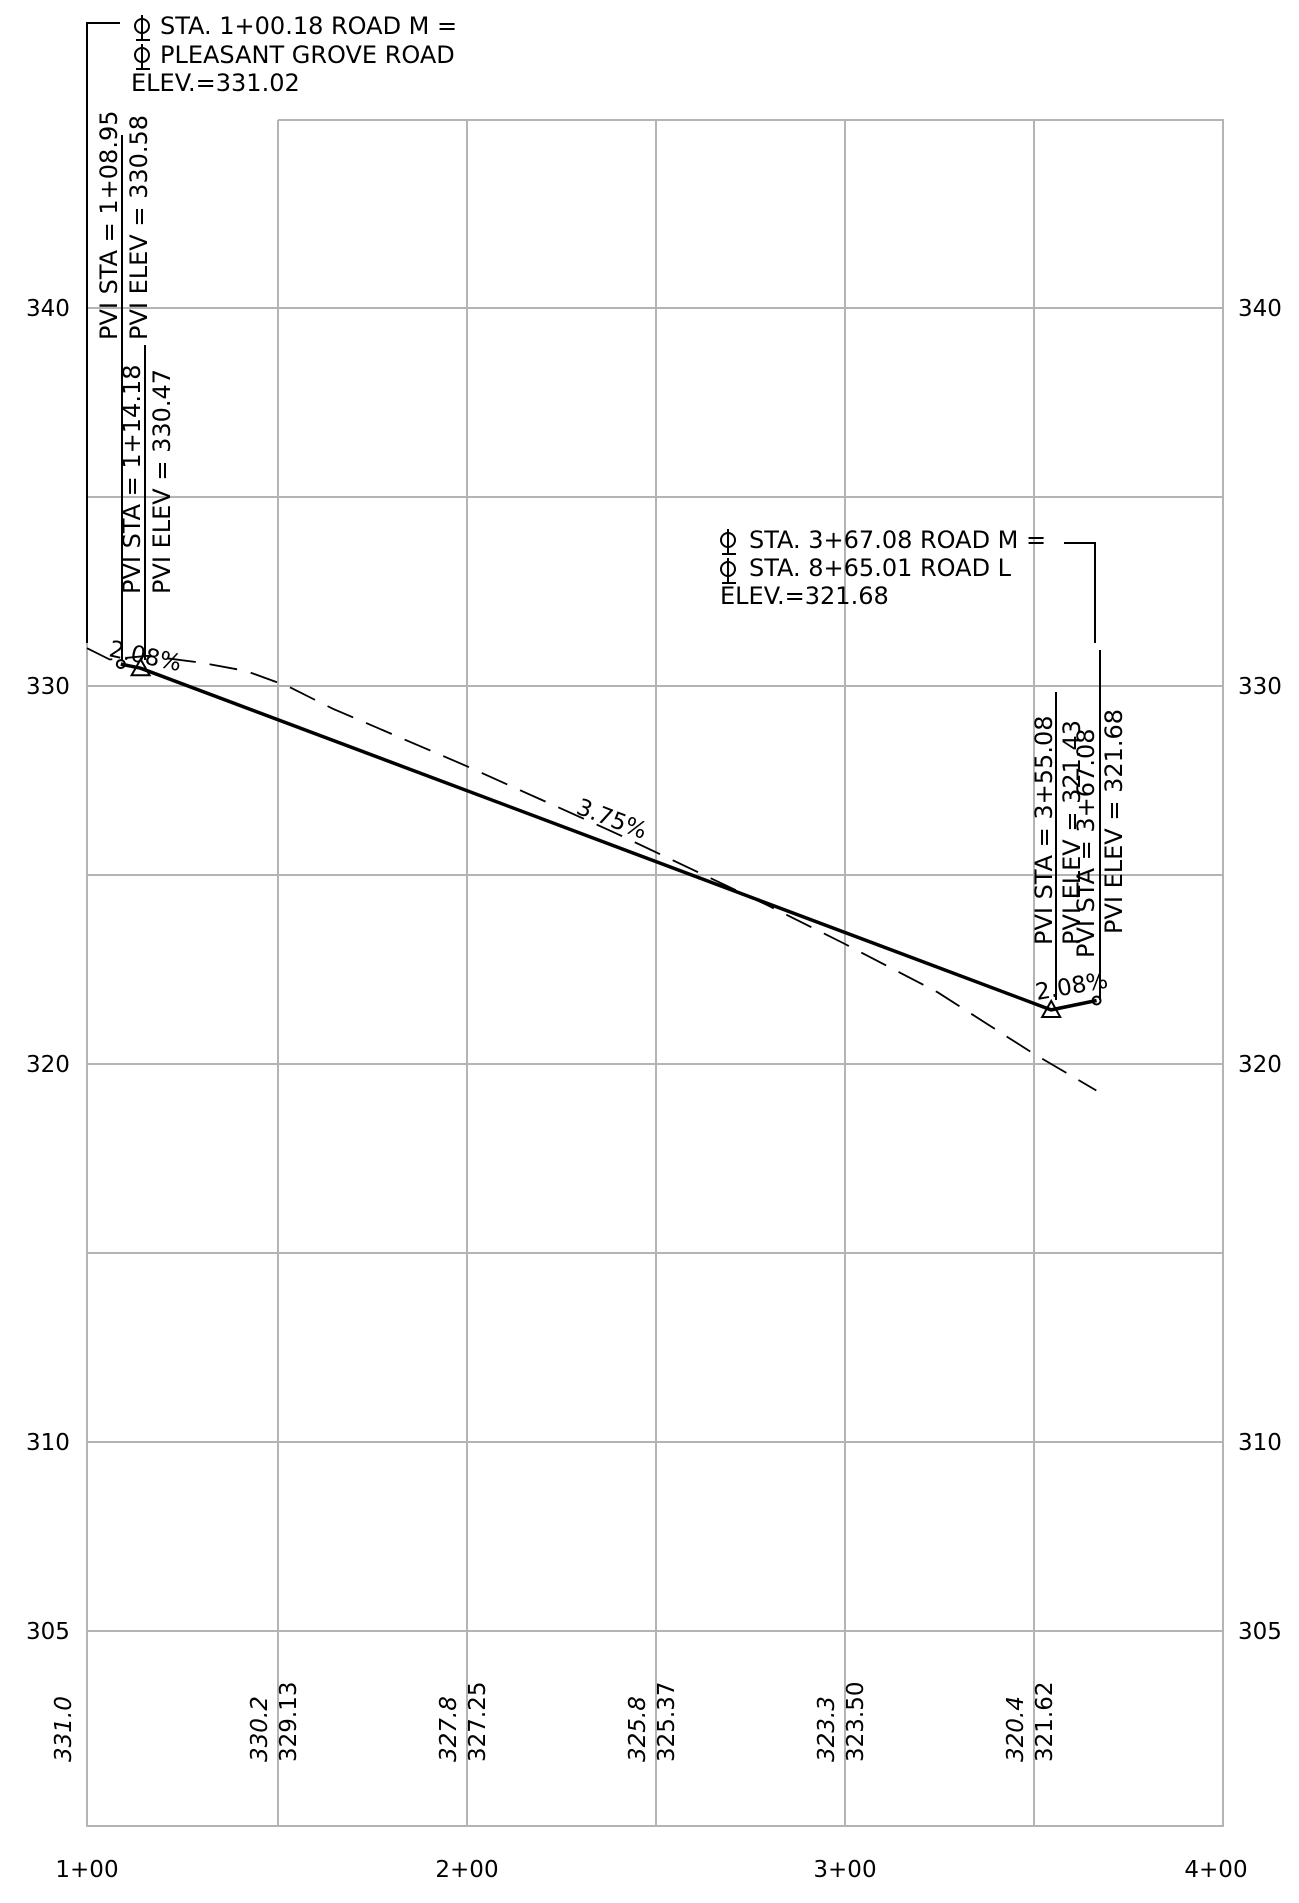  What do you see at coordinates (1044, 831) in the screenshot?
I see `pvi-3-station: PVI STA = 3+55.08` at bounding box center [1044, 831].